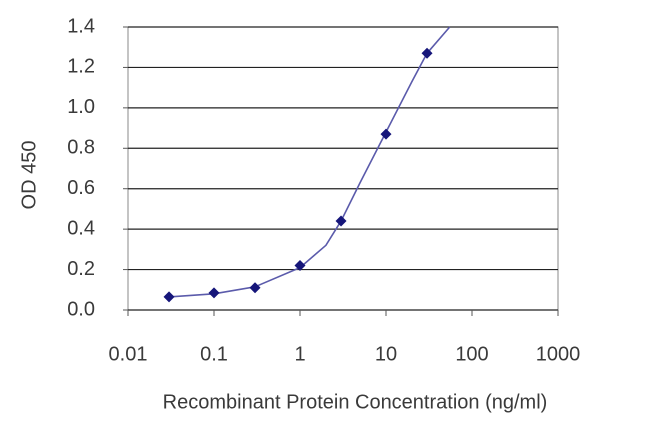 Image resolution: width=650 pixels, height=434 pixels. I want to click on y-tick-label: 1.2, so click(81, 67).